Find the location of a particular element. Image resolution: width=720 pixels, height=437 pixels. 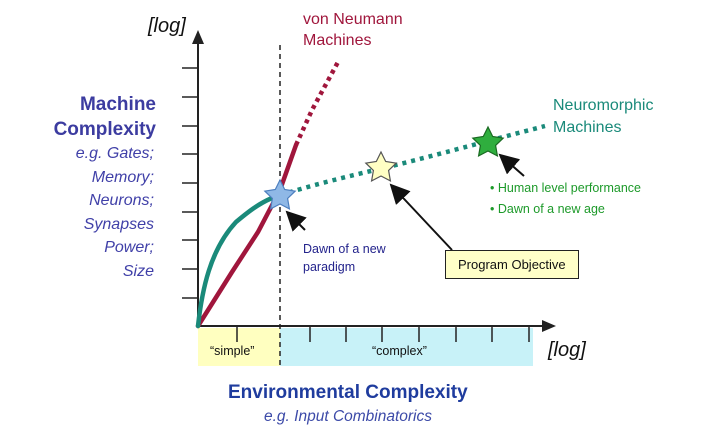

human-level-star-icon is located at coordinates (488, 141).